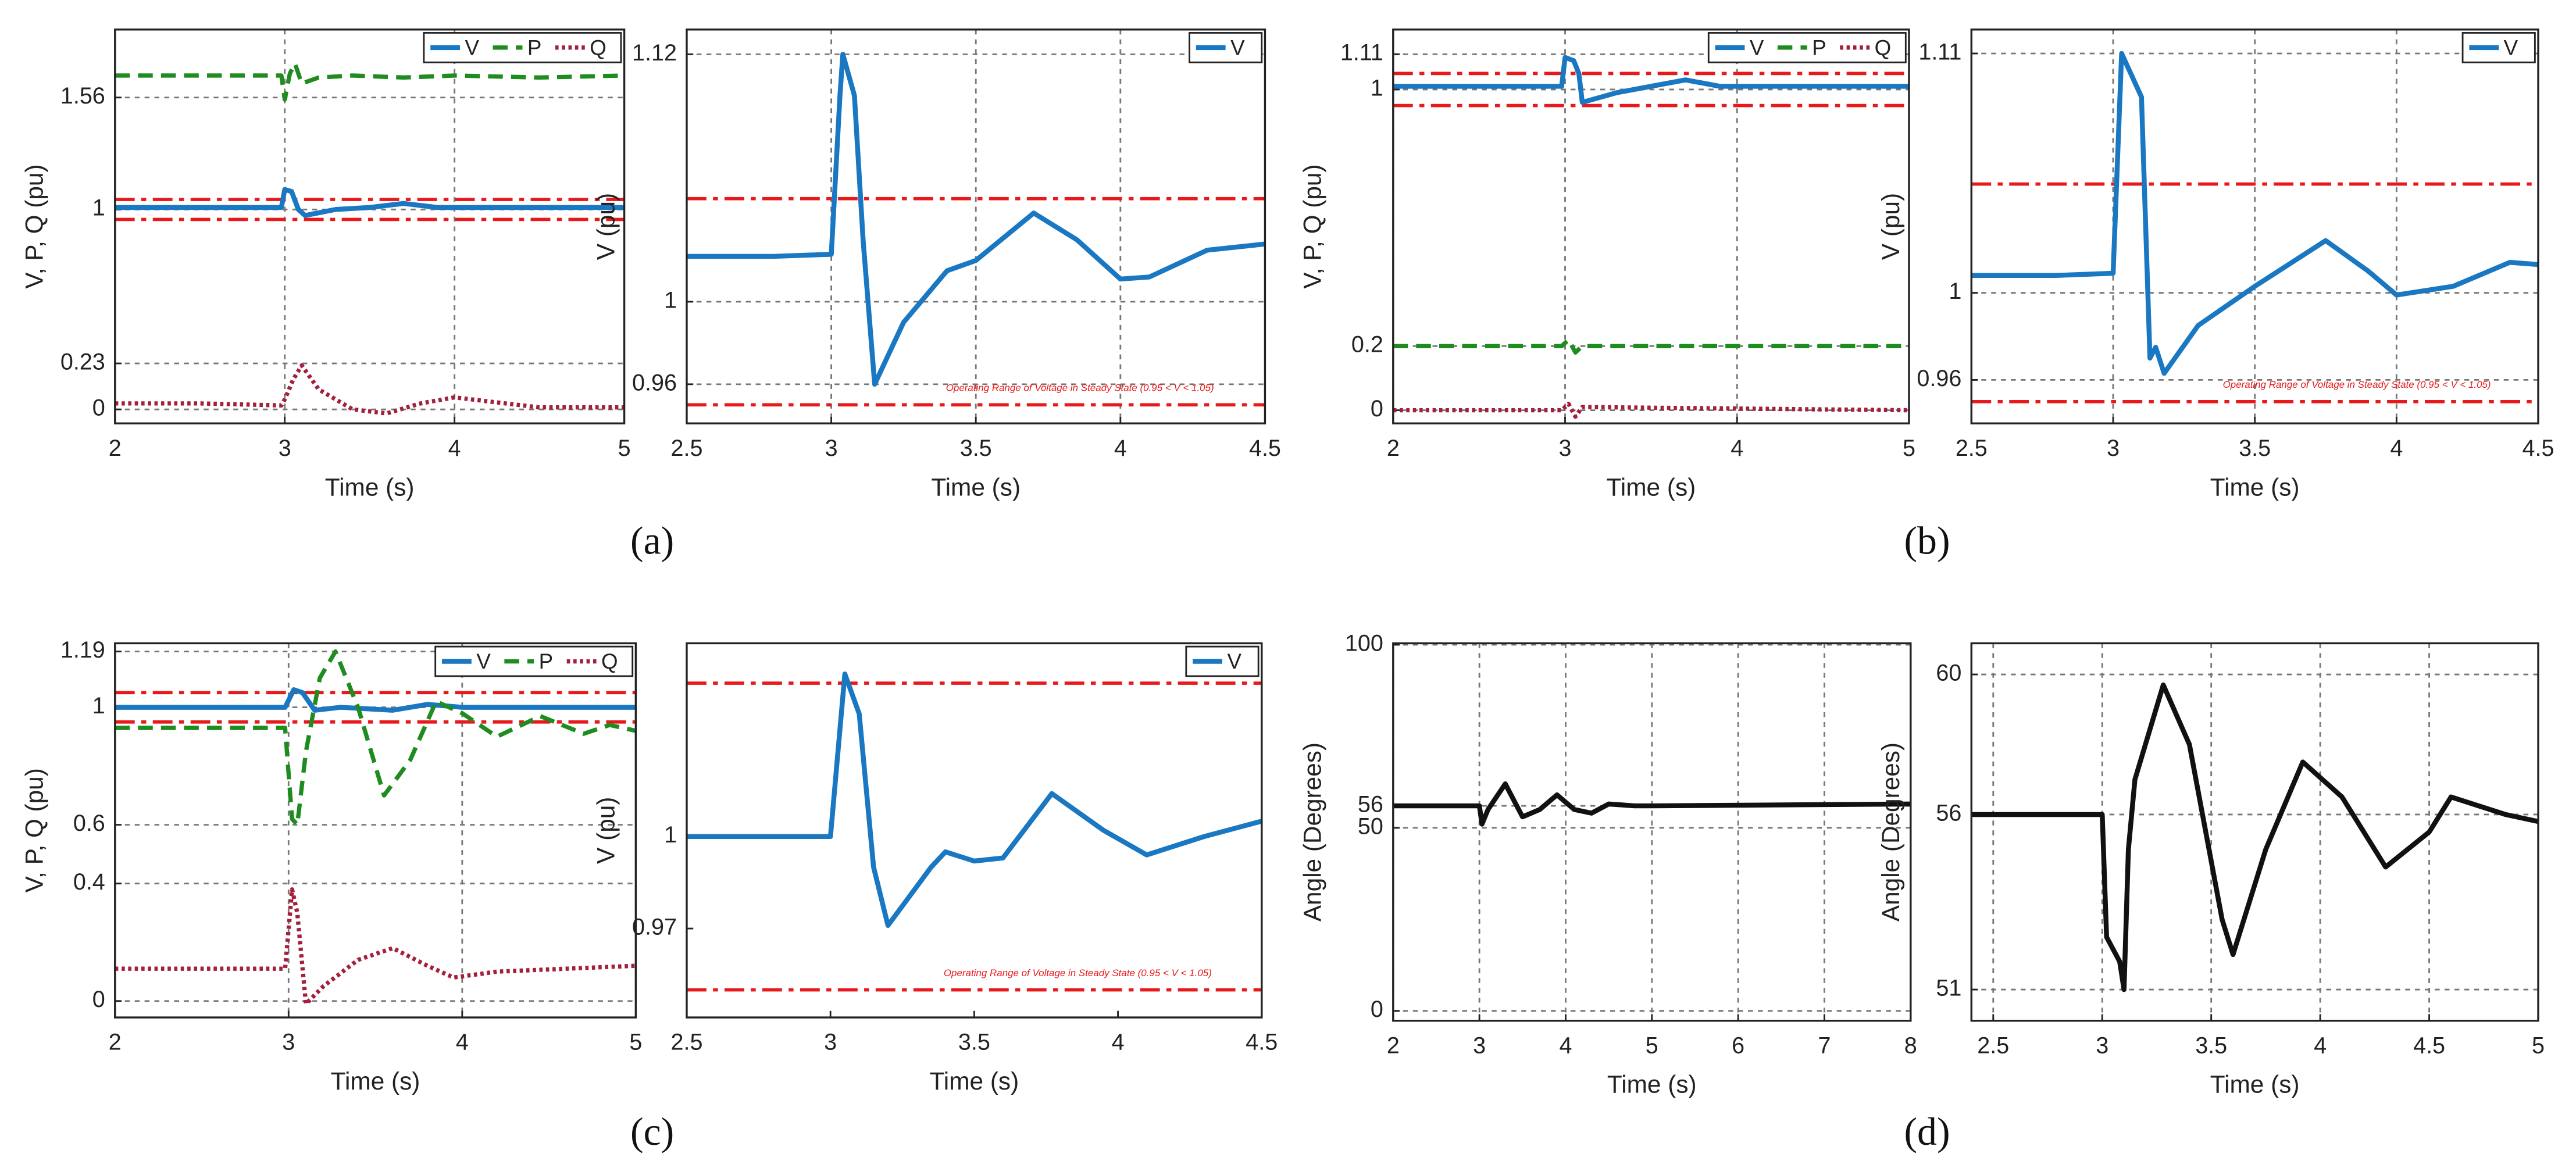 This screenshot has width=2576, height=1175. I want to click on panel-label: (b), so click(1927, 541).